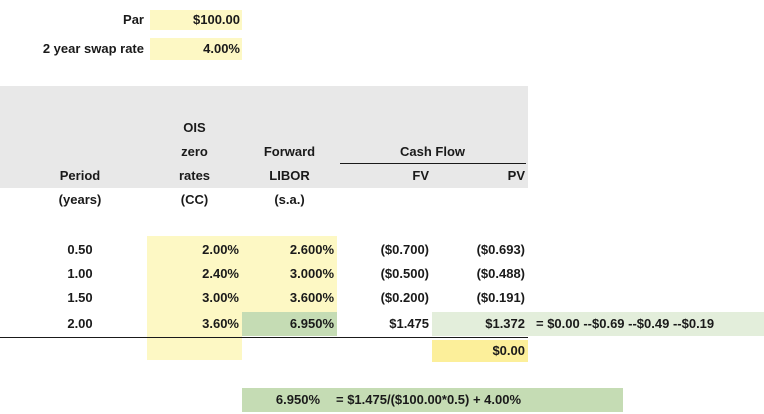 This screenshot has height=414, width=764. I want to click on cashflow-underline, so click(433, 163).